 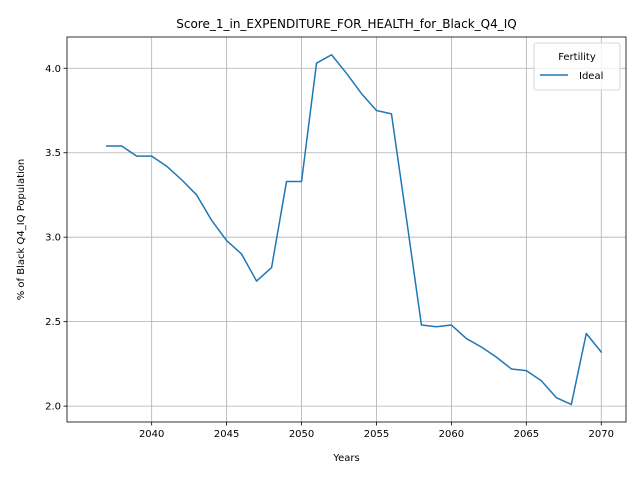 I want to click on x-axis-label: Years, so click(x=345, y=458).